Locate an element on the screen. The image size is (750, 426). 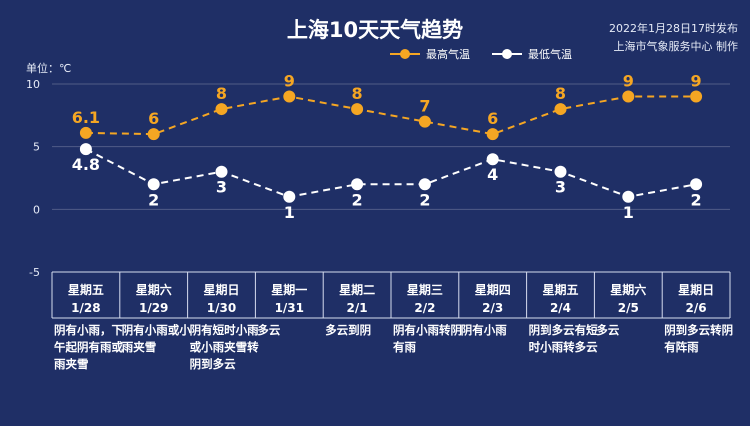
date-label: 2/6 is located at coordinates (696, 308).